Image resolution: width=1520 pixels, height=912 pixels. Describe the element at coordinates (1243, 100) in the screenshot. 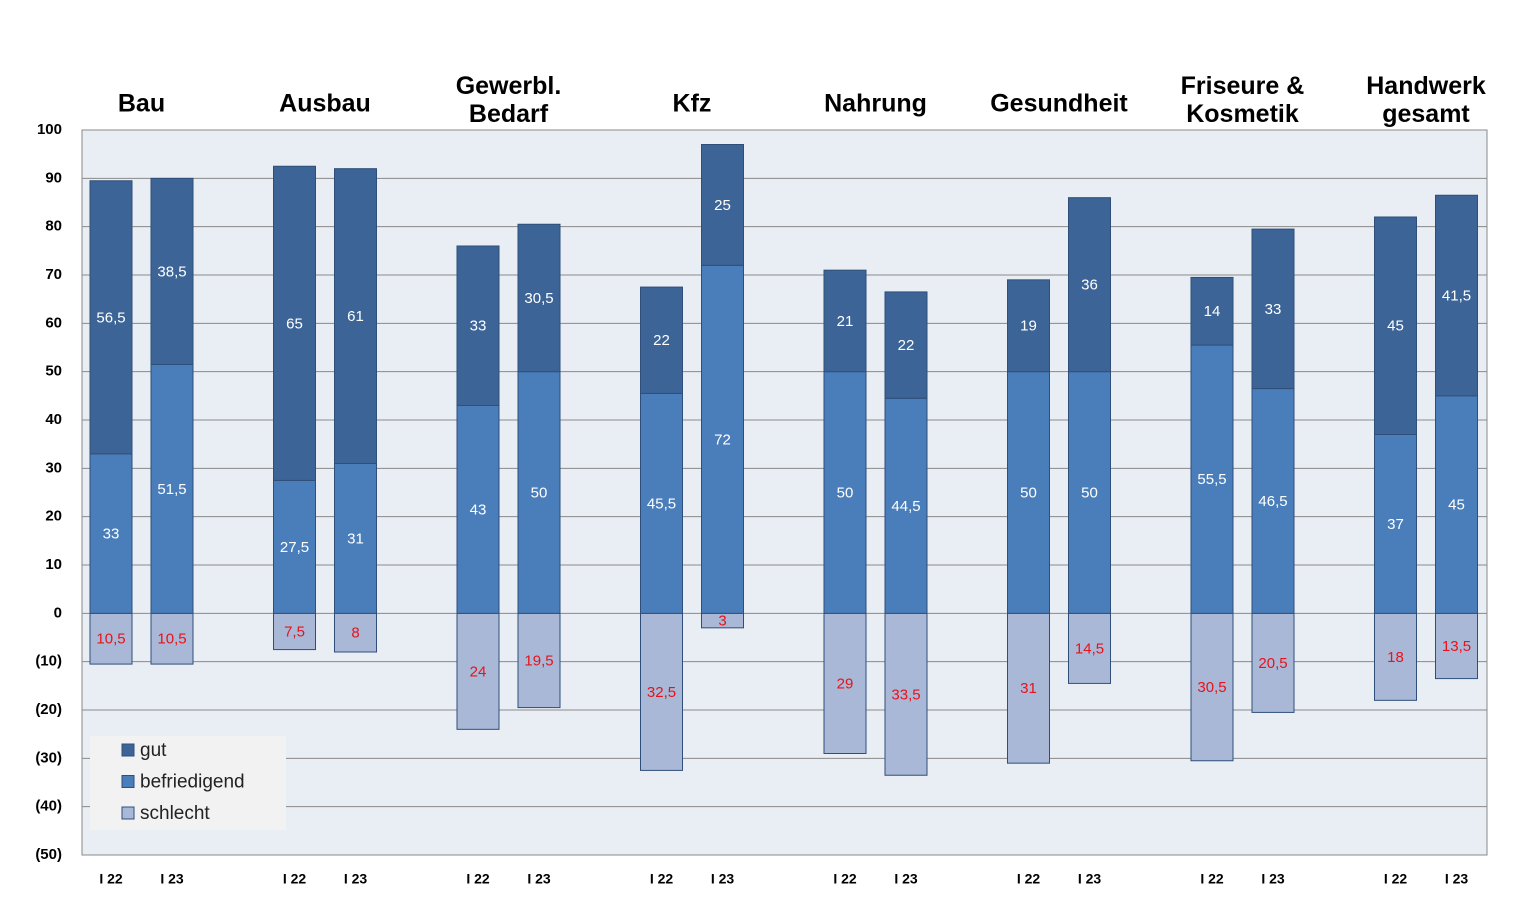

I see `group-label: Friseure & Kosmetik` at that location.